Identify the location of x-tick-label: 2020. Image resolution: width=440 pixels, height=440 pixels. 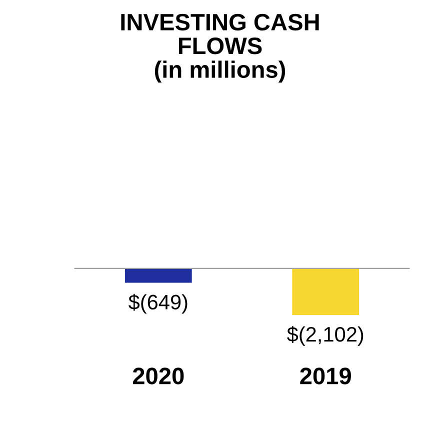
(158, 376).